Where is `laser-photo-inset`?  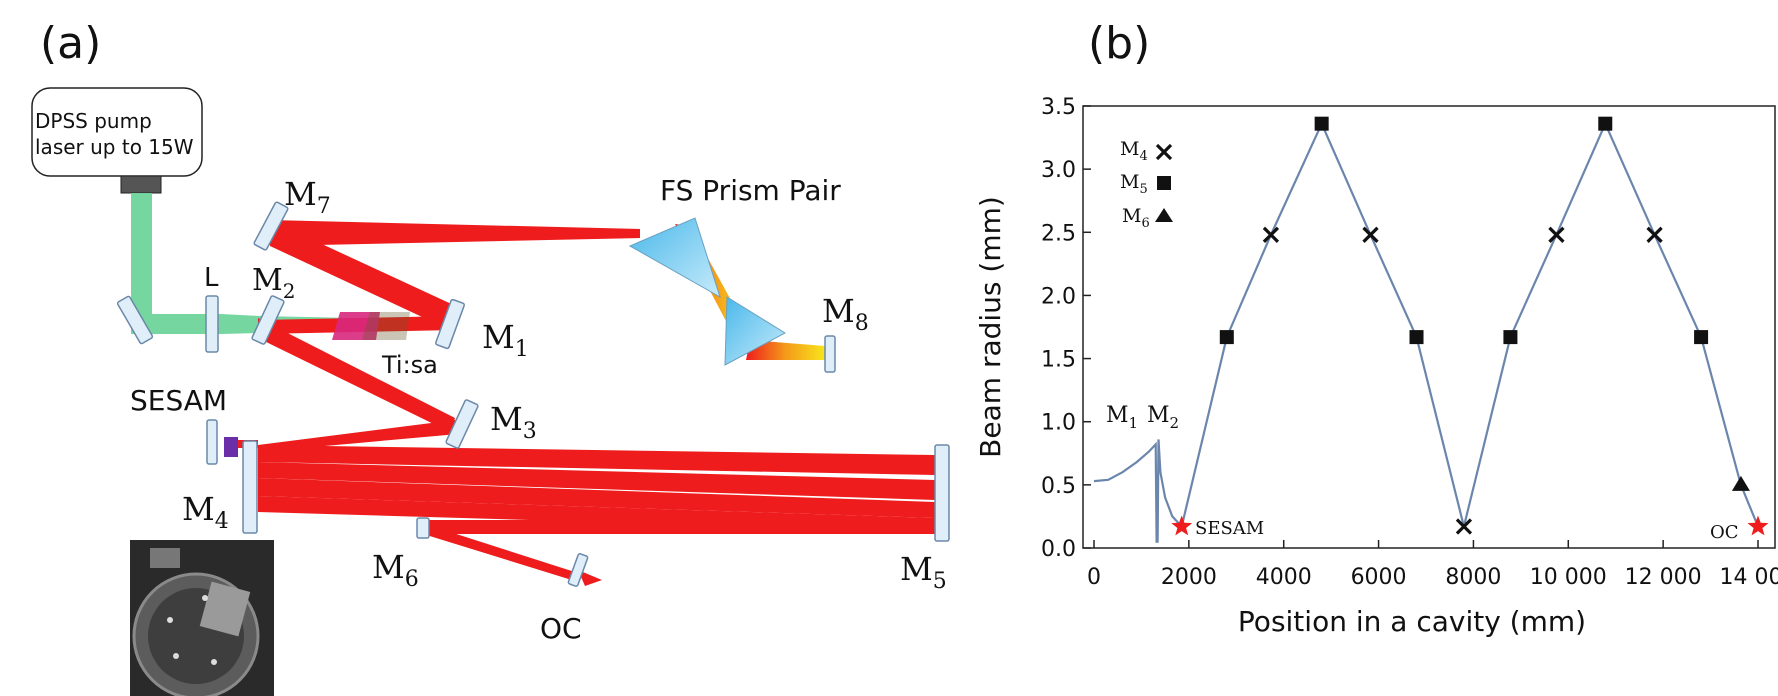 laser-photo-inset is located at coordinates (202, 618).